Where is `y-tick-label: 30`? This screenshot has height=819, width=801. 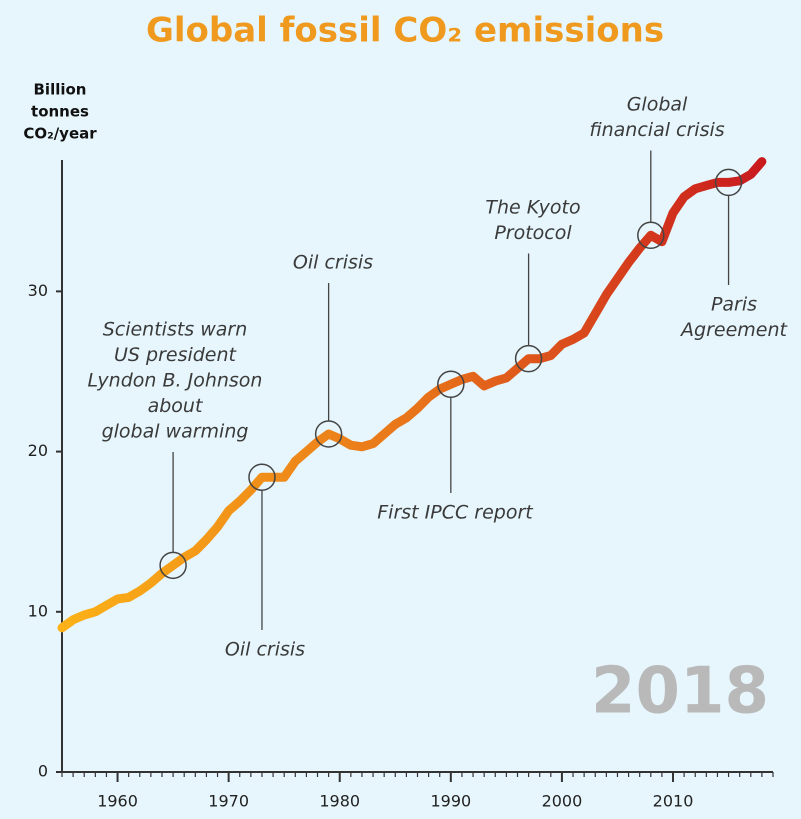
y-tick-label: 30 is located at coordinates (38, 290).